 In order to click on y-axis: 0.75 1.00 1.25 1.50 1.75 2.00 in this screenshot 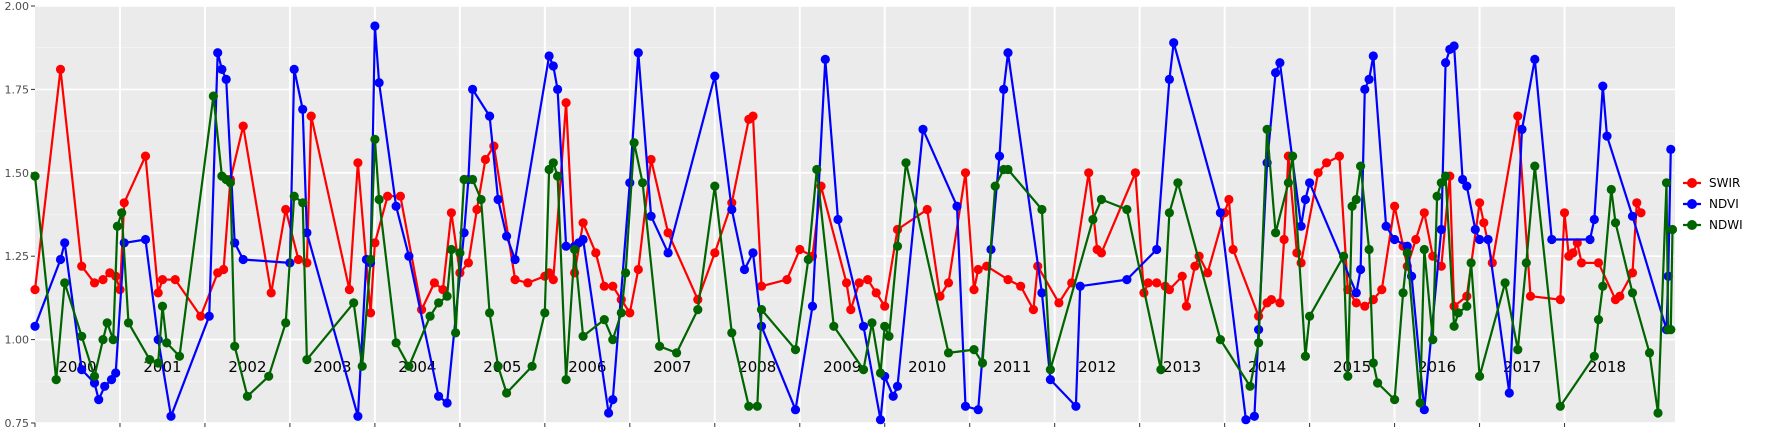, I will do `click(20, 215)`.